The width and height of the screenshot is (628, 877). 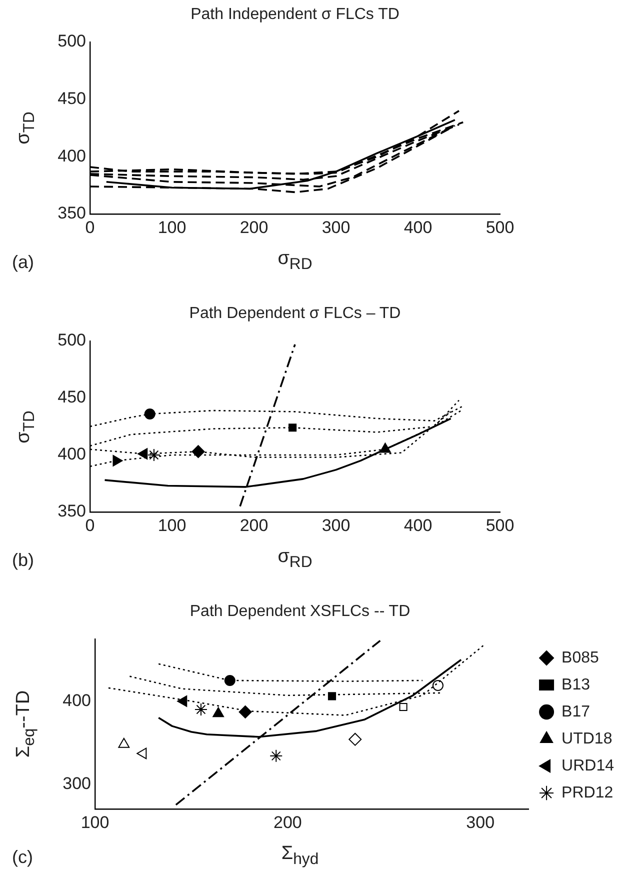 I want to click on chart-title: Path Independent σ FLCs TD, so click(x=295, y=15).